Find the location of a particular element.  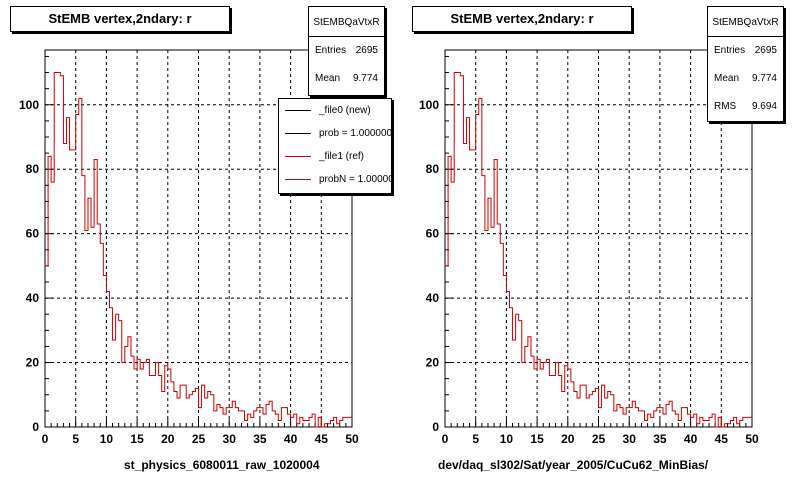

right-stats-rms-row: RMS 9.694 is located at coordinates (745, 107).